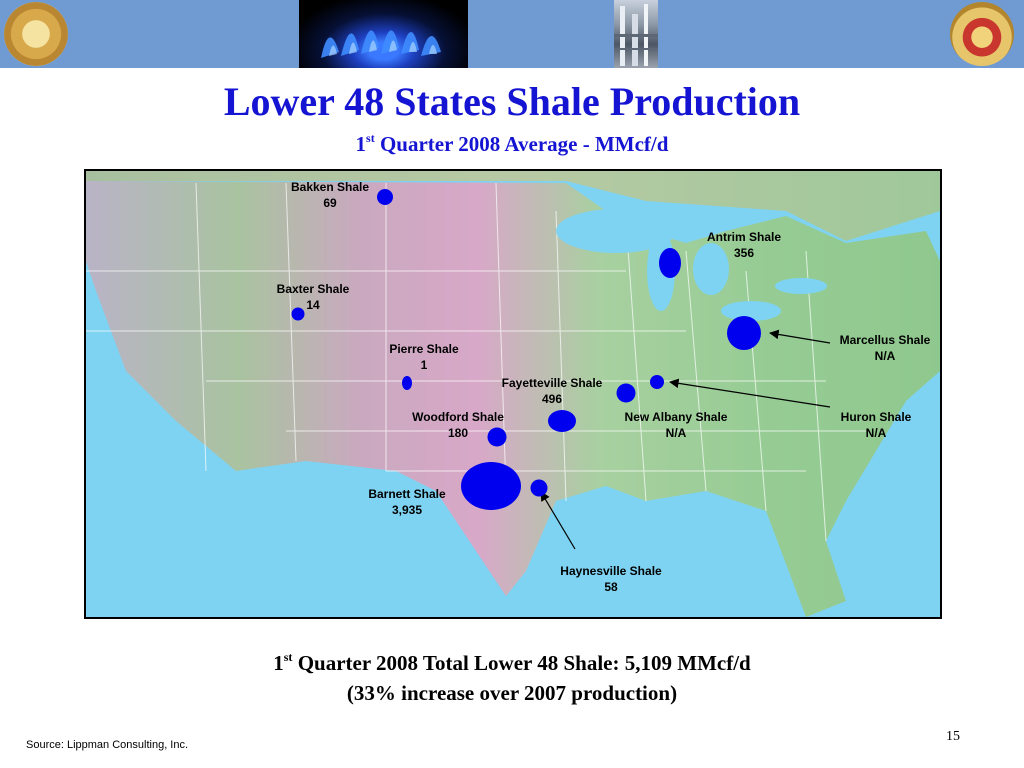  What do you see at coordinates (458, 425) in the screenshot?
I see `woodford-shale-label: Woodford Shale 180` at bounding box center [458, 425].